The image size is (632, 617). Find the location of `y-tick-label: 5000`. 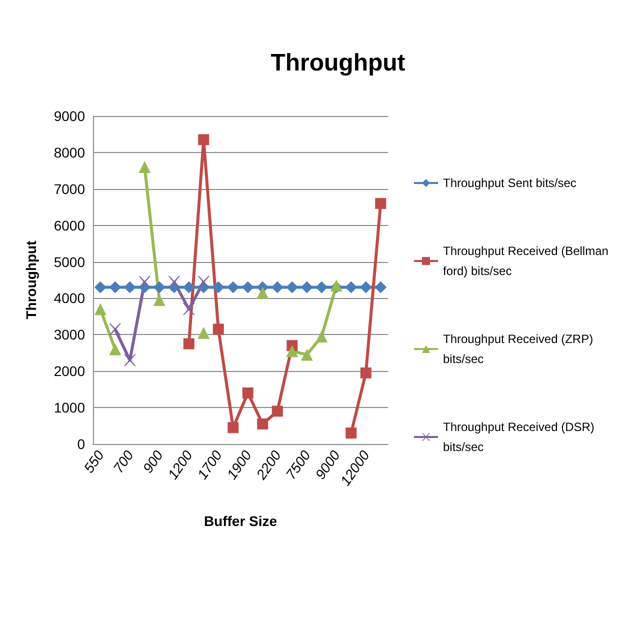

y-tick-label: 5000 is located at coordinates (70, 262).